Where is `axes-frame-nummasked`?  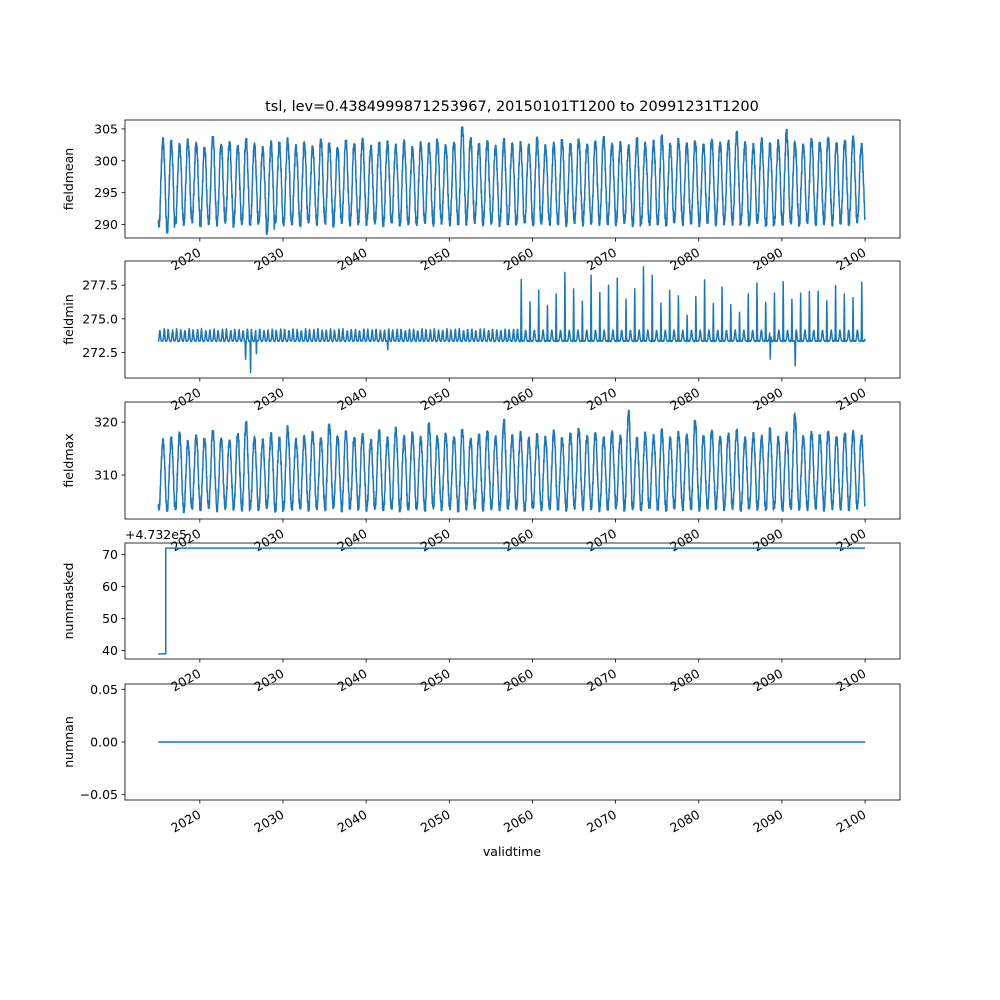 axes-frame-nummasked is located at coordinates (512, 601).